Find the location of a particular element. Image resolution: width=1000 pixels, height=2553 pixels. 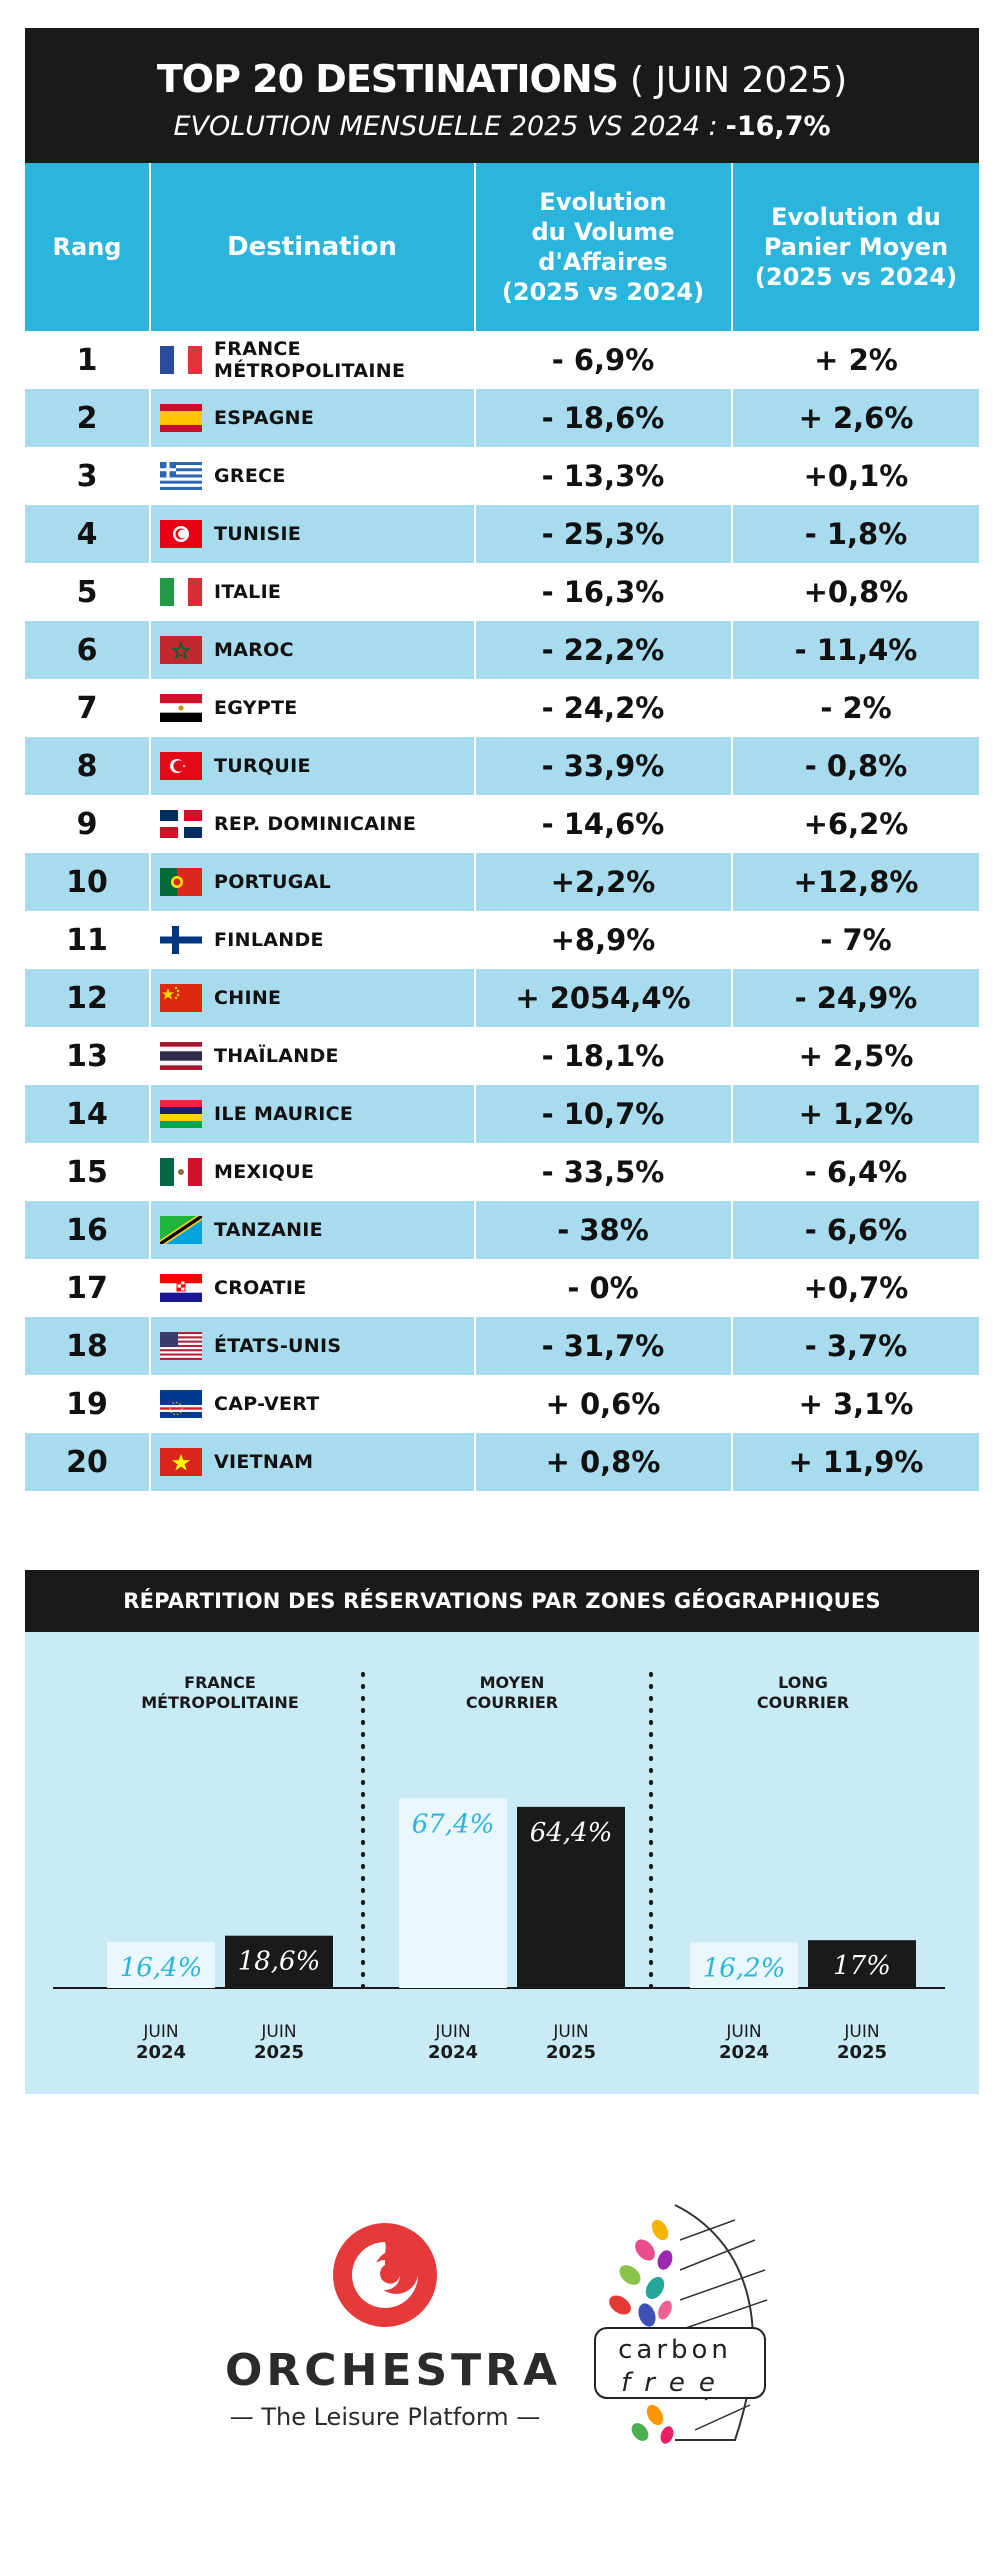

destination-name: CHINE is located at coordinates (248, 998).